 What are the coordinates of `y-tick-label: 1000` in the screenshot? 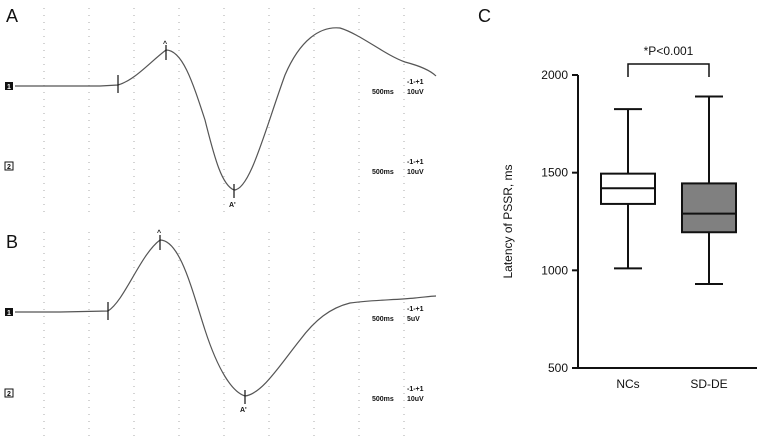 It's located at (554, 270).